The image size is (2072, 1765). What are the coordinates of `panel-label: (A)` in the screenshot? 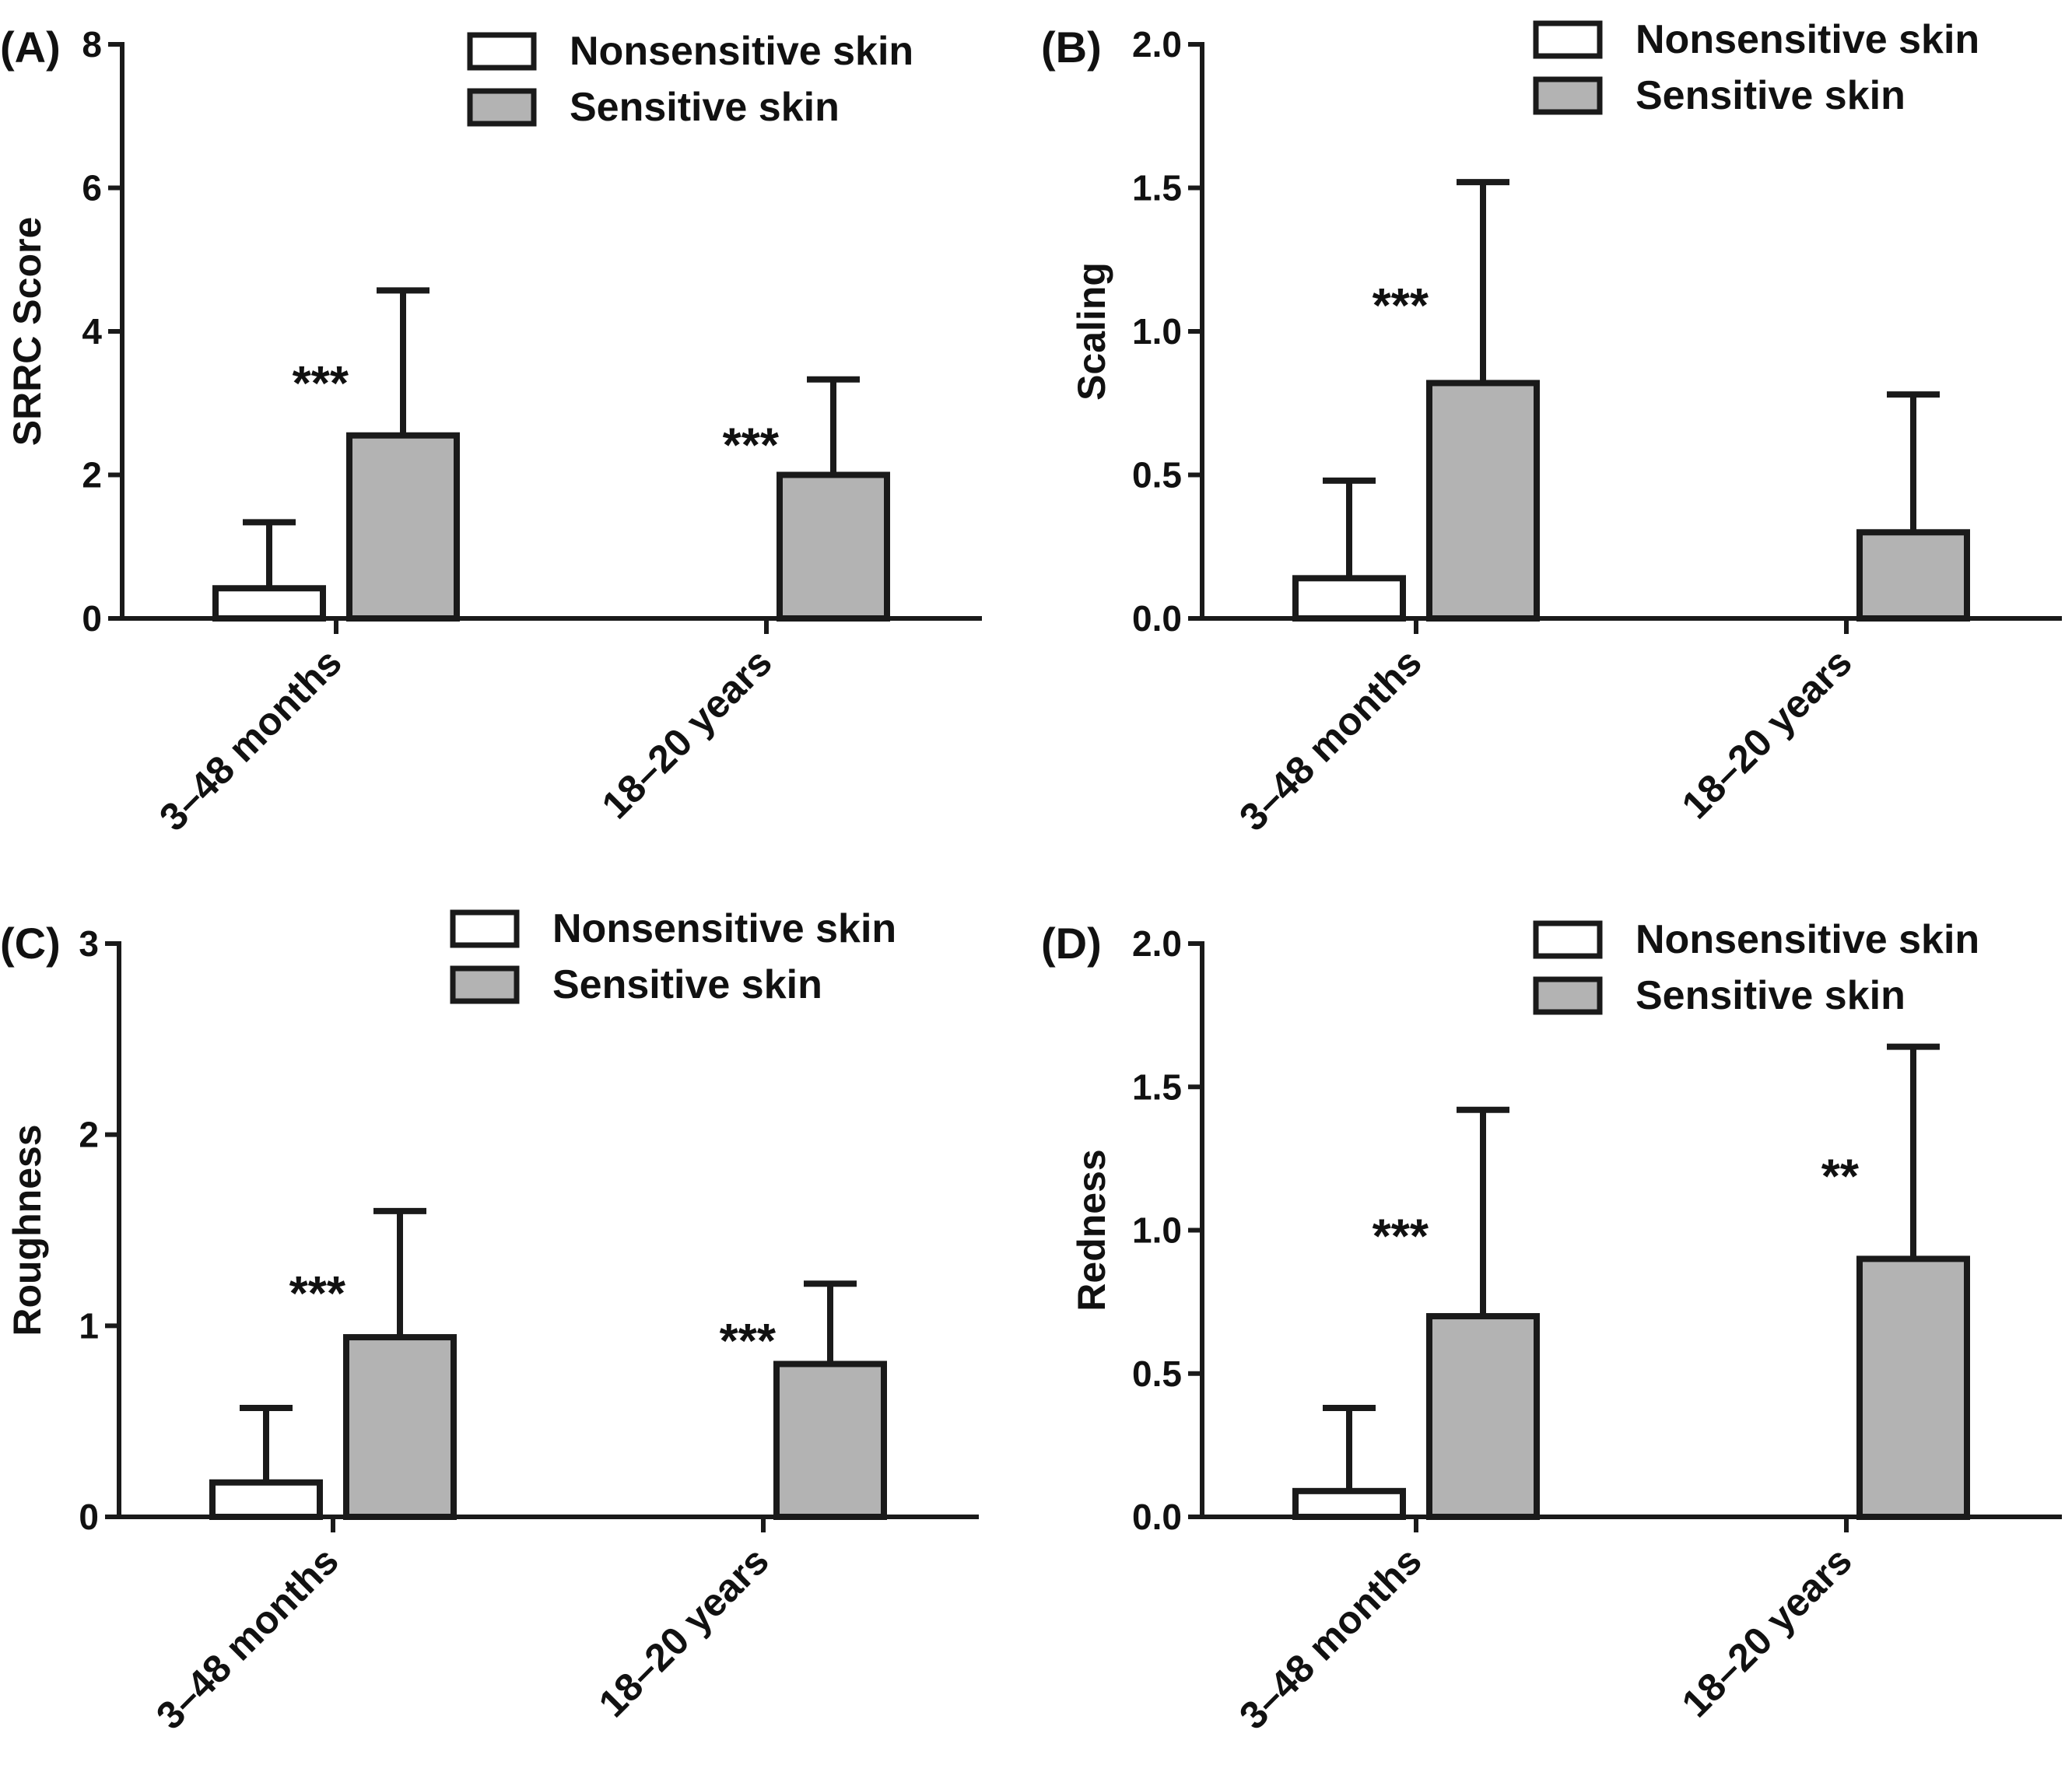 It's located at (30, 47).